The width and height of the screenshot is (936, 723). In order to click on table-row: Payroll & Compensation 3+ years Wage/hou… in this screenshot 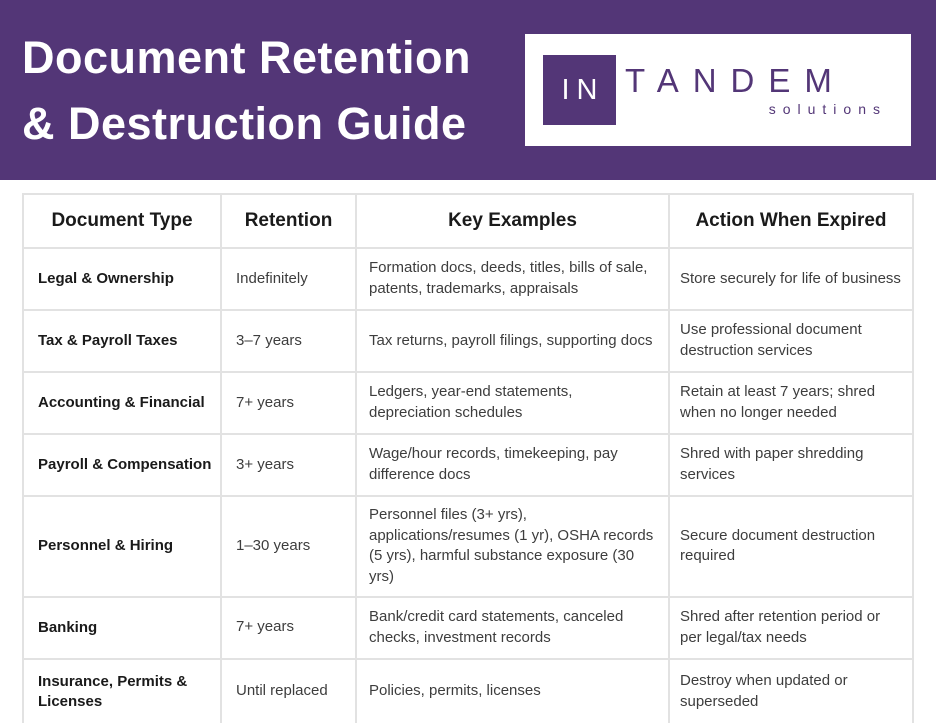, I will do `click(468, 465)`.